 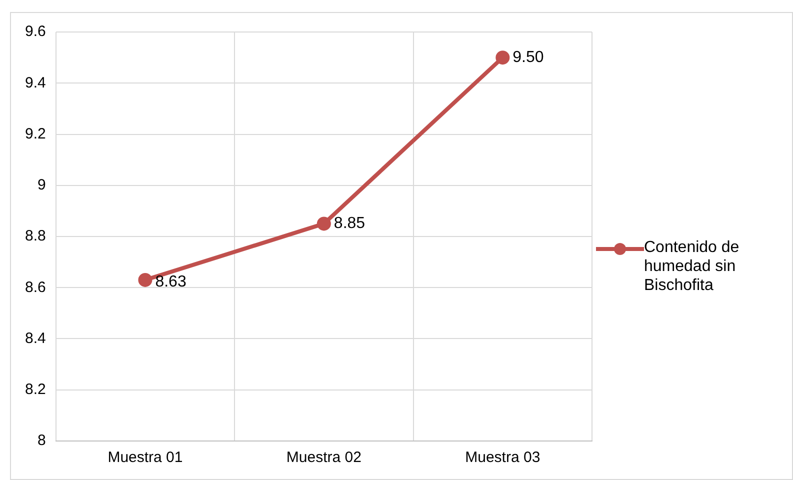 I want to click on y-tick-label: 8.4, so click(x=35, y=338).